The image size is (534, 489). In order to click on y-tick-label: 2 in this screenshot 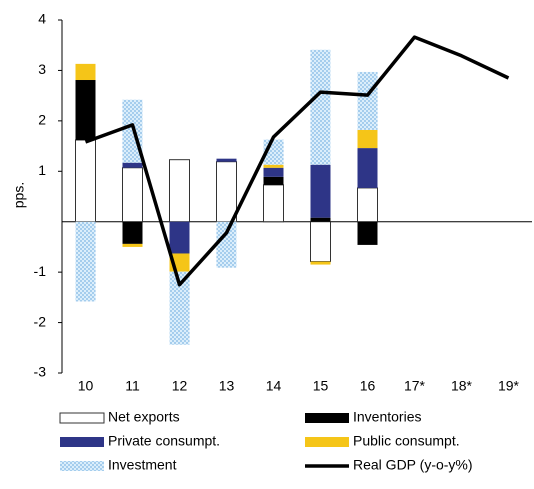, I will do `click(42, 120)`.